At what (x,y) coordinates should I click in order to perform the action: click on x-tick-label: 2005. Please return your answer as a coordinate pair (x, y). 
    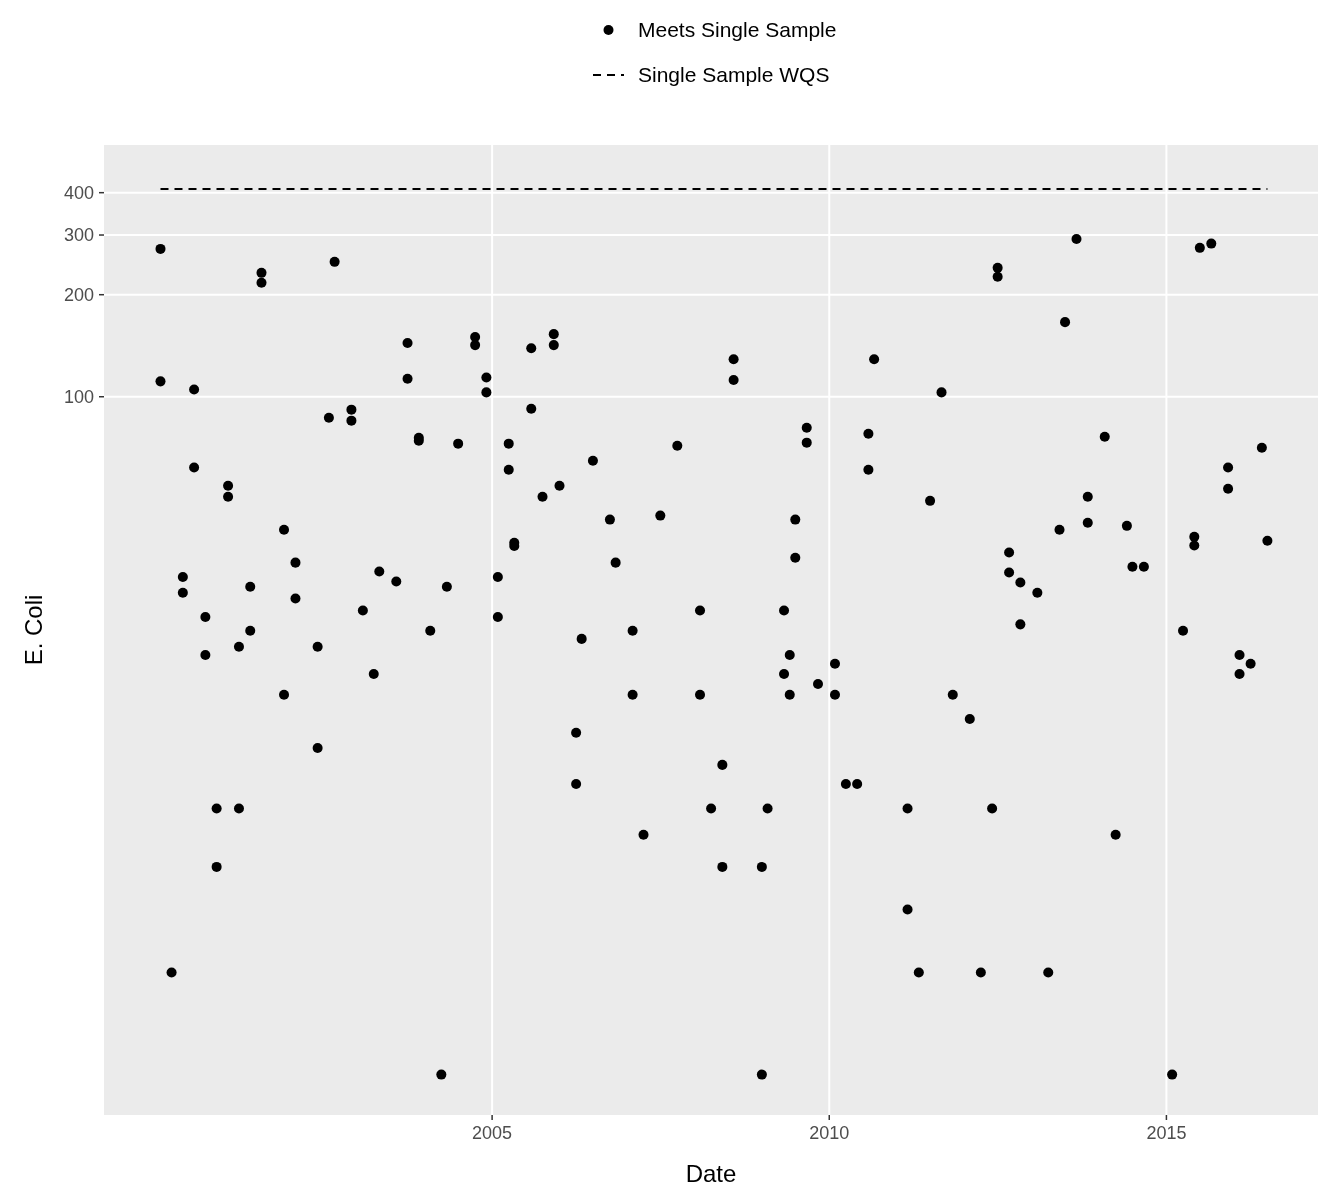
    Looking at the image, I should click on (492, 1133).